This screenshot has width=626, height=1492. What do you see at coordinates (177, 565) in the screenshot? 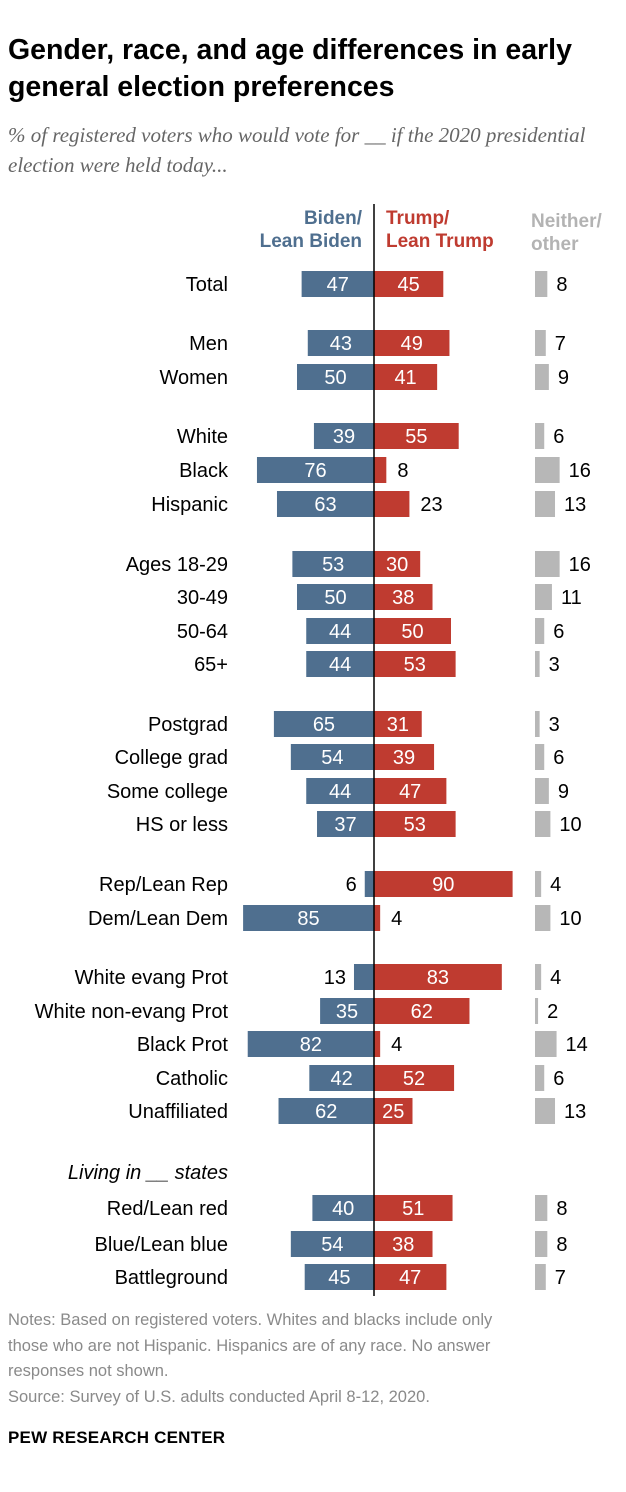
I see `row-label-ages-18-29: Ages 18-29` at bounding box center [177, 565].